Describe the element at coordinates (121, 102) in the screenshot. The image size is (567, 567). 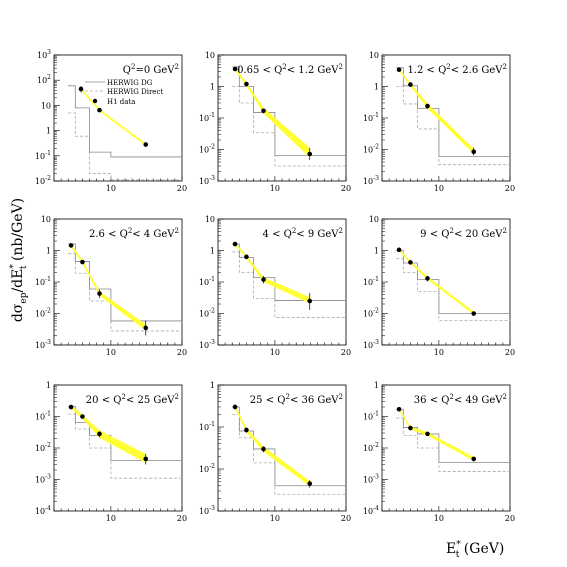
I see `legend-data-label: H1 data` at that location.